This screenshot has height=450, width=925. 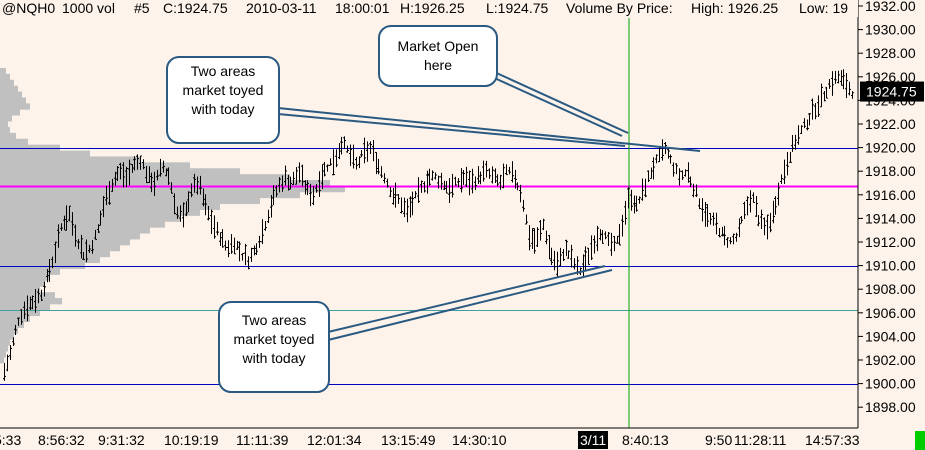 I want to click on price-tick-label: 1916.00, so click(x=890, y=195).